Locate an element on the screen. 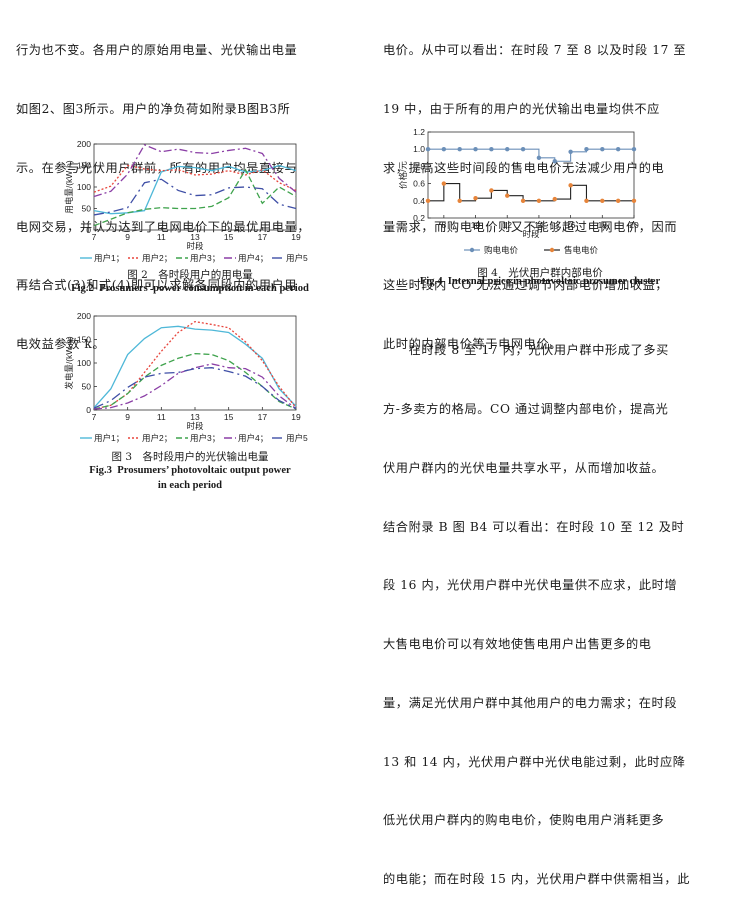 Image resolution: width=740 pixels, height=909 pixels. text-line: 段 16 内，光伏用户群中光伏电量供不应求，此时增 is located at coordinates (530, 585).